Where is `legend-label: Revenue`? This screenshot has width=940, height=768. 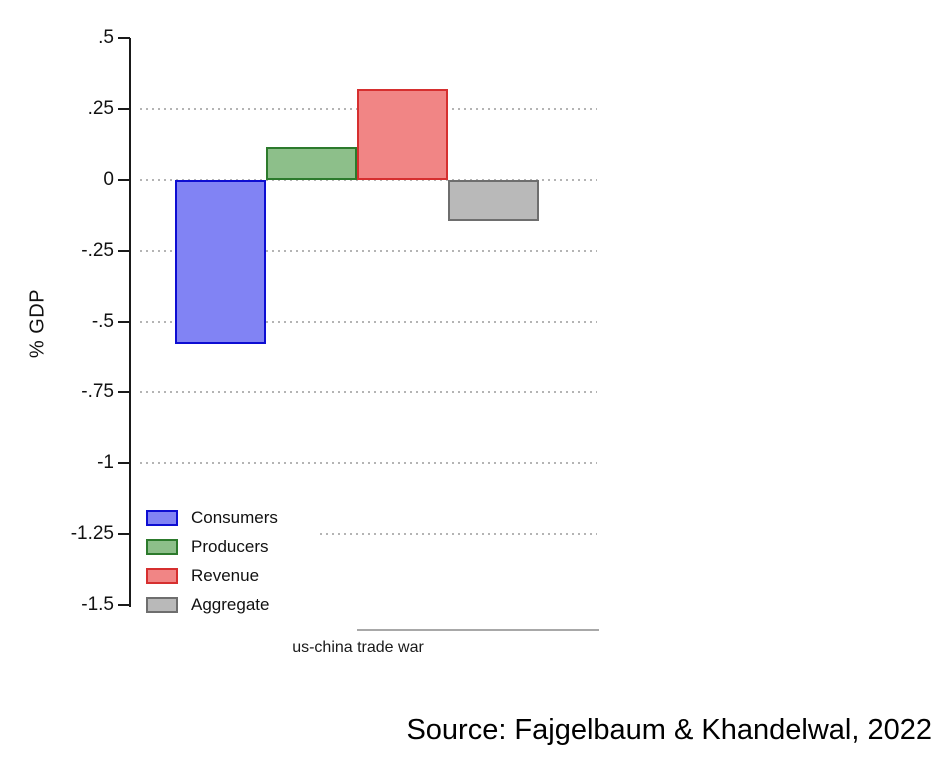 legend-label: Revenue is located at coordinates (225, 575).